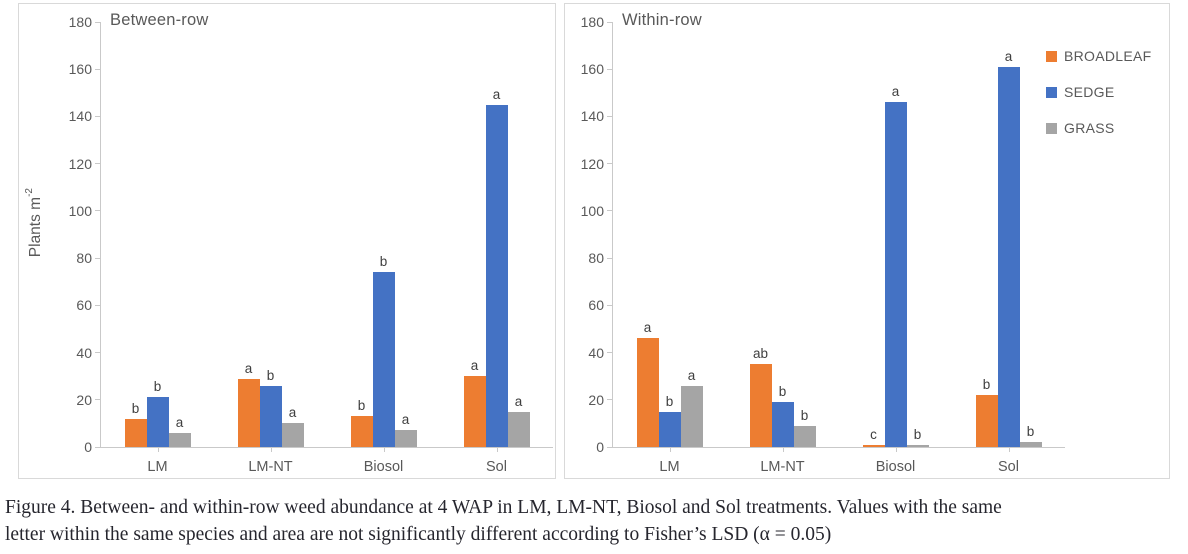 The image size is (1188, 554). I want to click on x-axis-label-sol: Sol, so click(496, 467).